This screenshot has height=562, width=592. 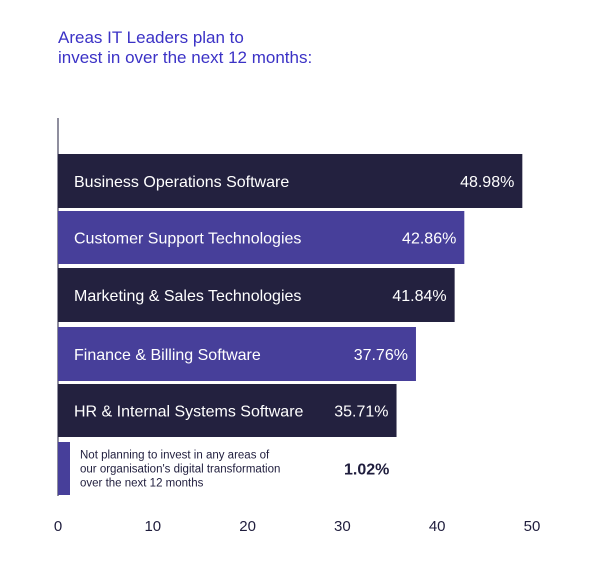 What do you see at coordinates (189, 412) in the screenshot?
I see `bar-label-5: HR & Internal Systems Software` at bounding box center [189, 412].